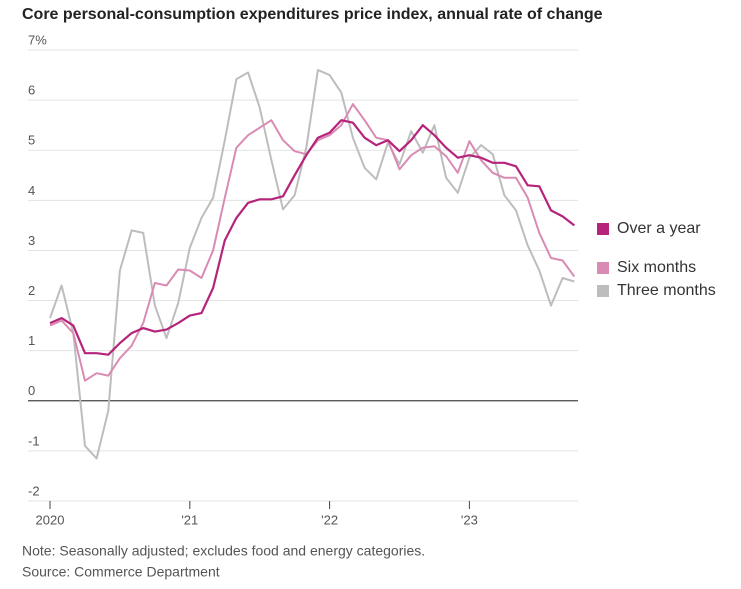 The image size is (741, 589). I want to click on y-tick-label: 3, so click(31, 240).